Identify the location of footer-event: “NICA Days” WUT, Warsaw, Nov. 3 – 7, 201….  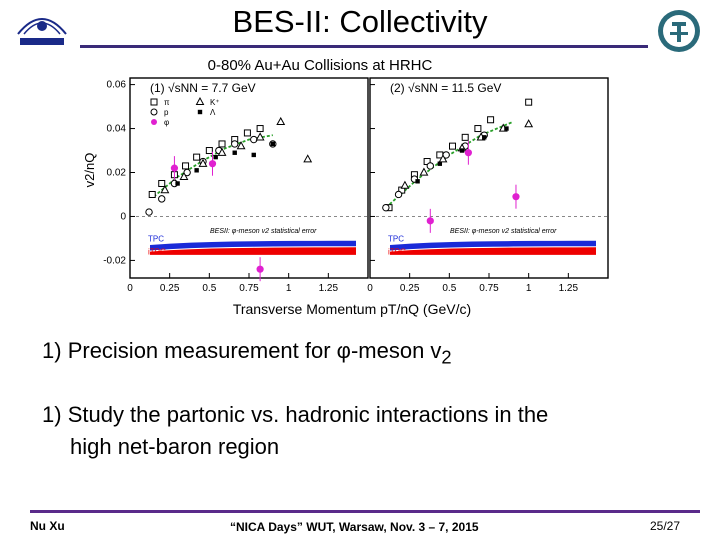
(354, 527).